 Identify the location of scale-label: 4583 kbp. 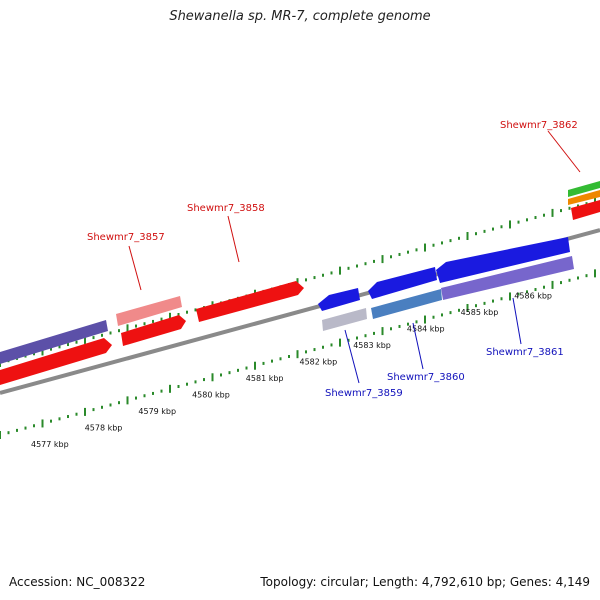
(372, 345).